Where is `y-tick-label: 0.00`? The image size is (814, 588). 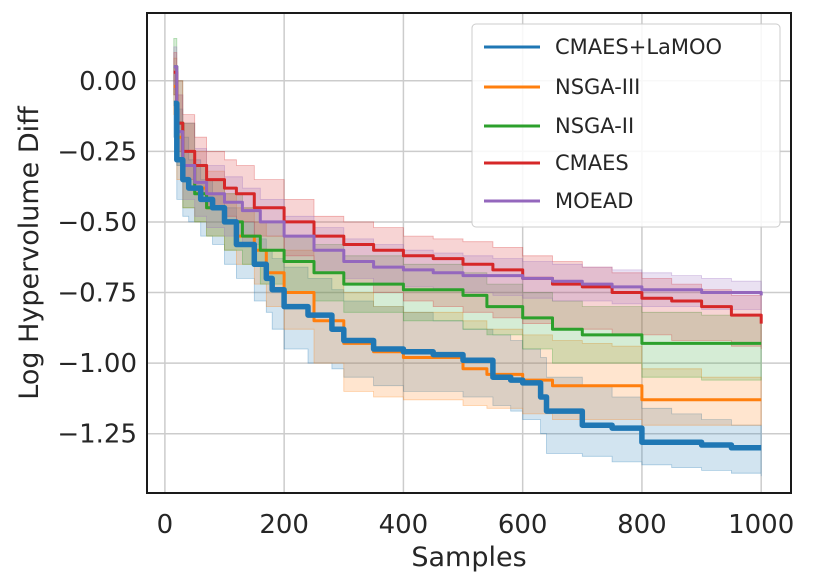
y-tick-label: 0.00 is located at coordinates (108, 82).